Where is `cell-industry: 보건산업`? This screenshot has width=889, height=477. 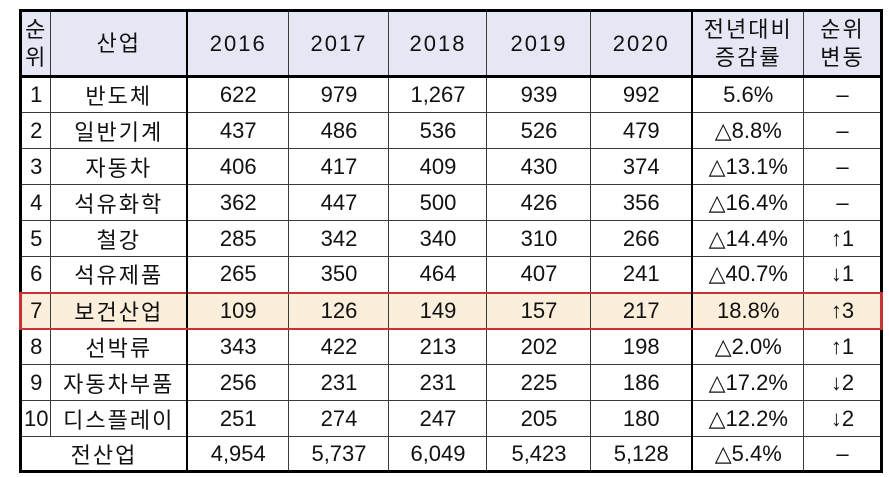
cell-industry: 보건산업 is located at coordinates (119, 310).